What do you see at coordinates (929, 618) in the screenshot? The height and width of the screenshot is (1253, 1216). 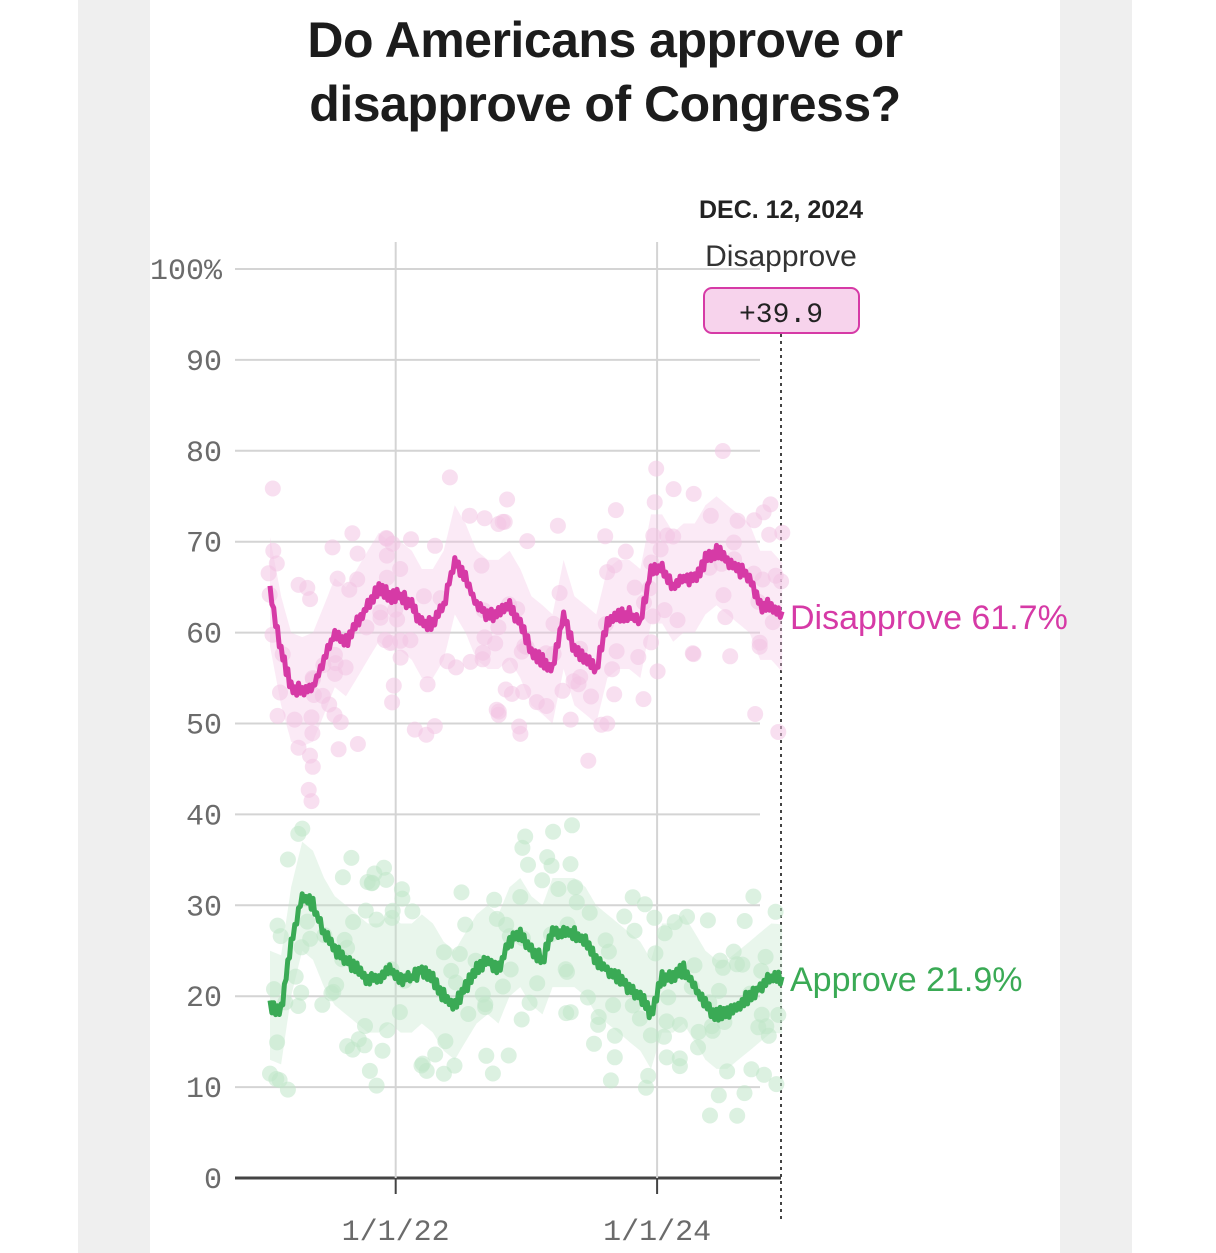 I see `disapprove-end-label: Disapprove 61.7%` at bounding box center [929, 618].